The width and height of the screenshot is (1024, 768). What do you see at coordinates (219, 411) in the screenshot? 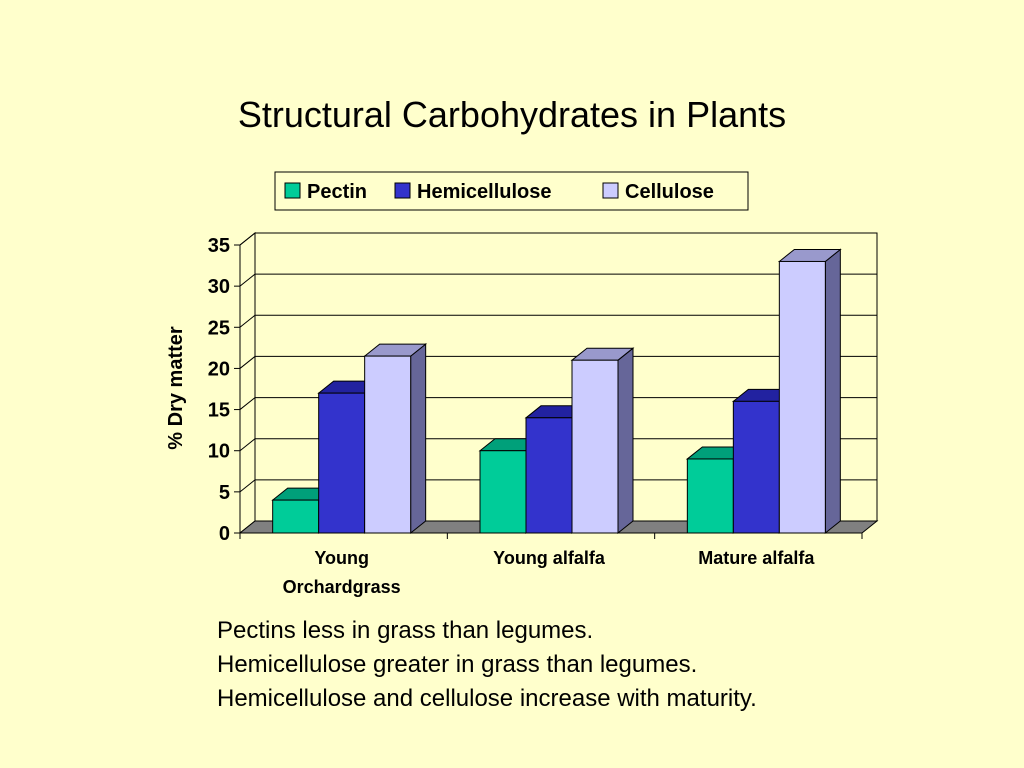
I see `y-tick-label: 15` at bounding box center [219, 411].